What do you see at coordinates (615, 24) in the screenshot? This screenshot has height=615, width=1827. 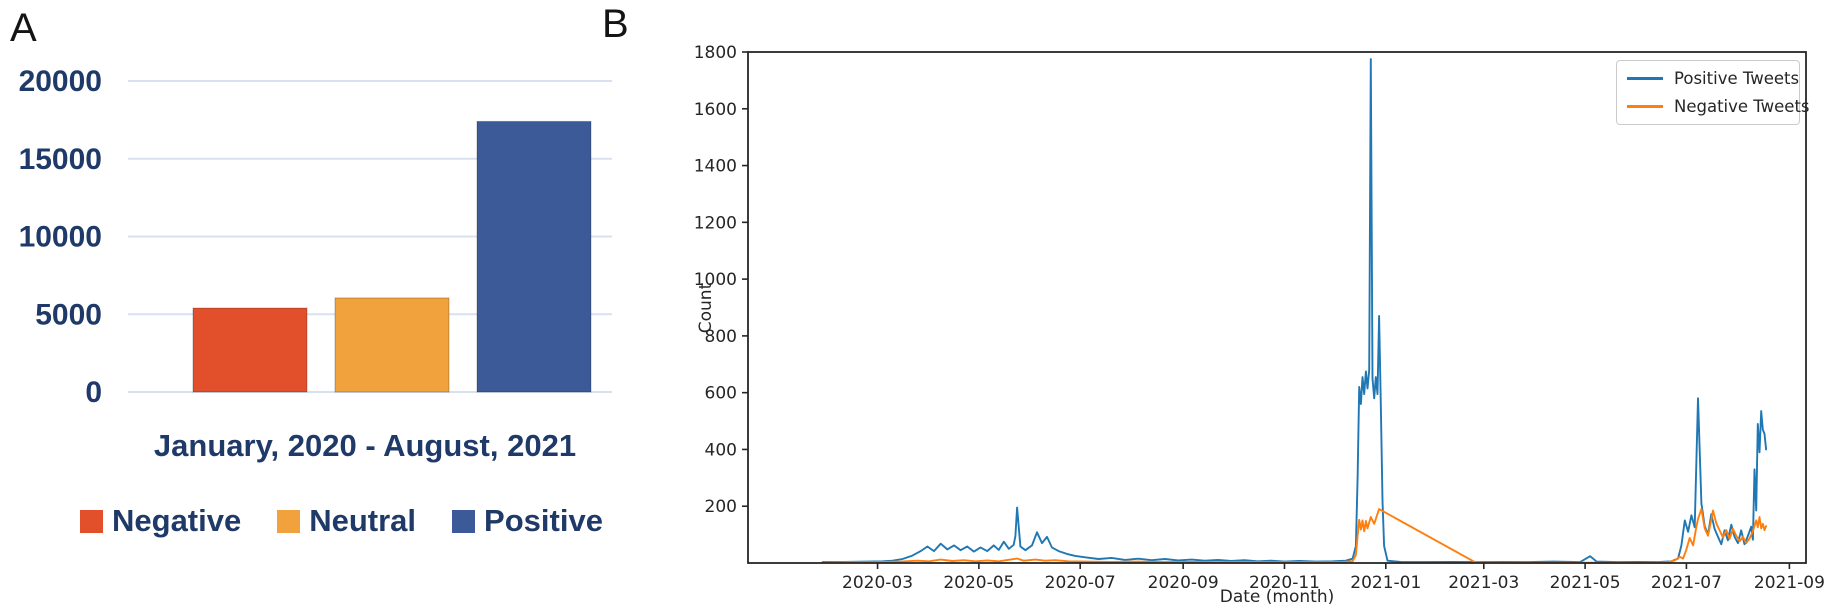 I see `panel-b-label: B` at bounding box center [615, 24].